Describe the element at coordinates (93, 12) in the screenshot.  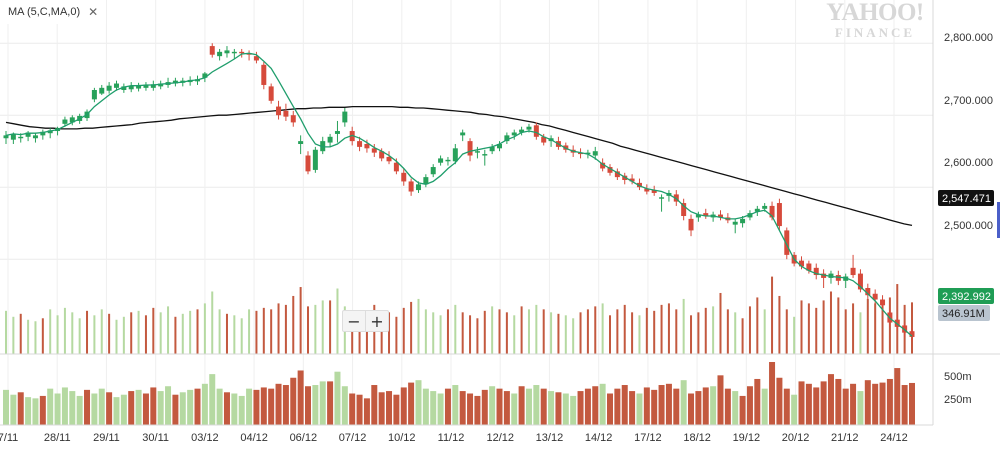
I see `close-icon: ✕` at that location.